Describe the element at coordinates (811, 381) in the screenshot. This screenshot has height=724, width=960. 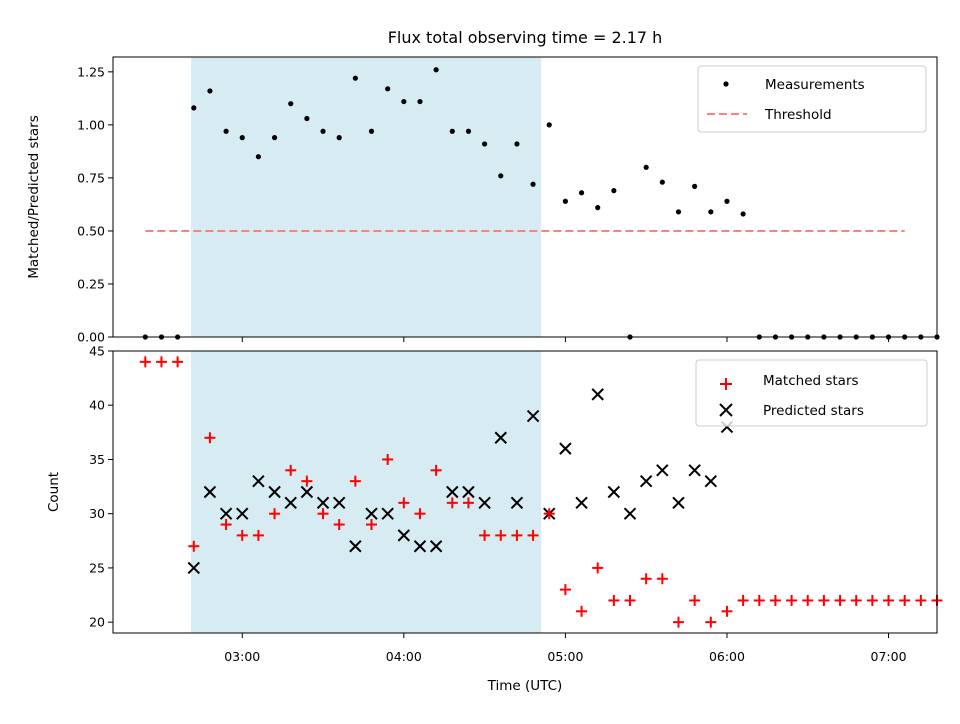
I see `legend-matched: Matched stars` at that location.